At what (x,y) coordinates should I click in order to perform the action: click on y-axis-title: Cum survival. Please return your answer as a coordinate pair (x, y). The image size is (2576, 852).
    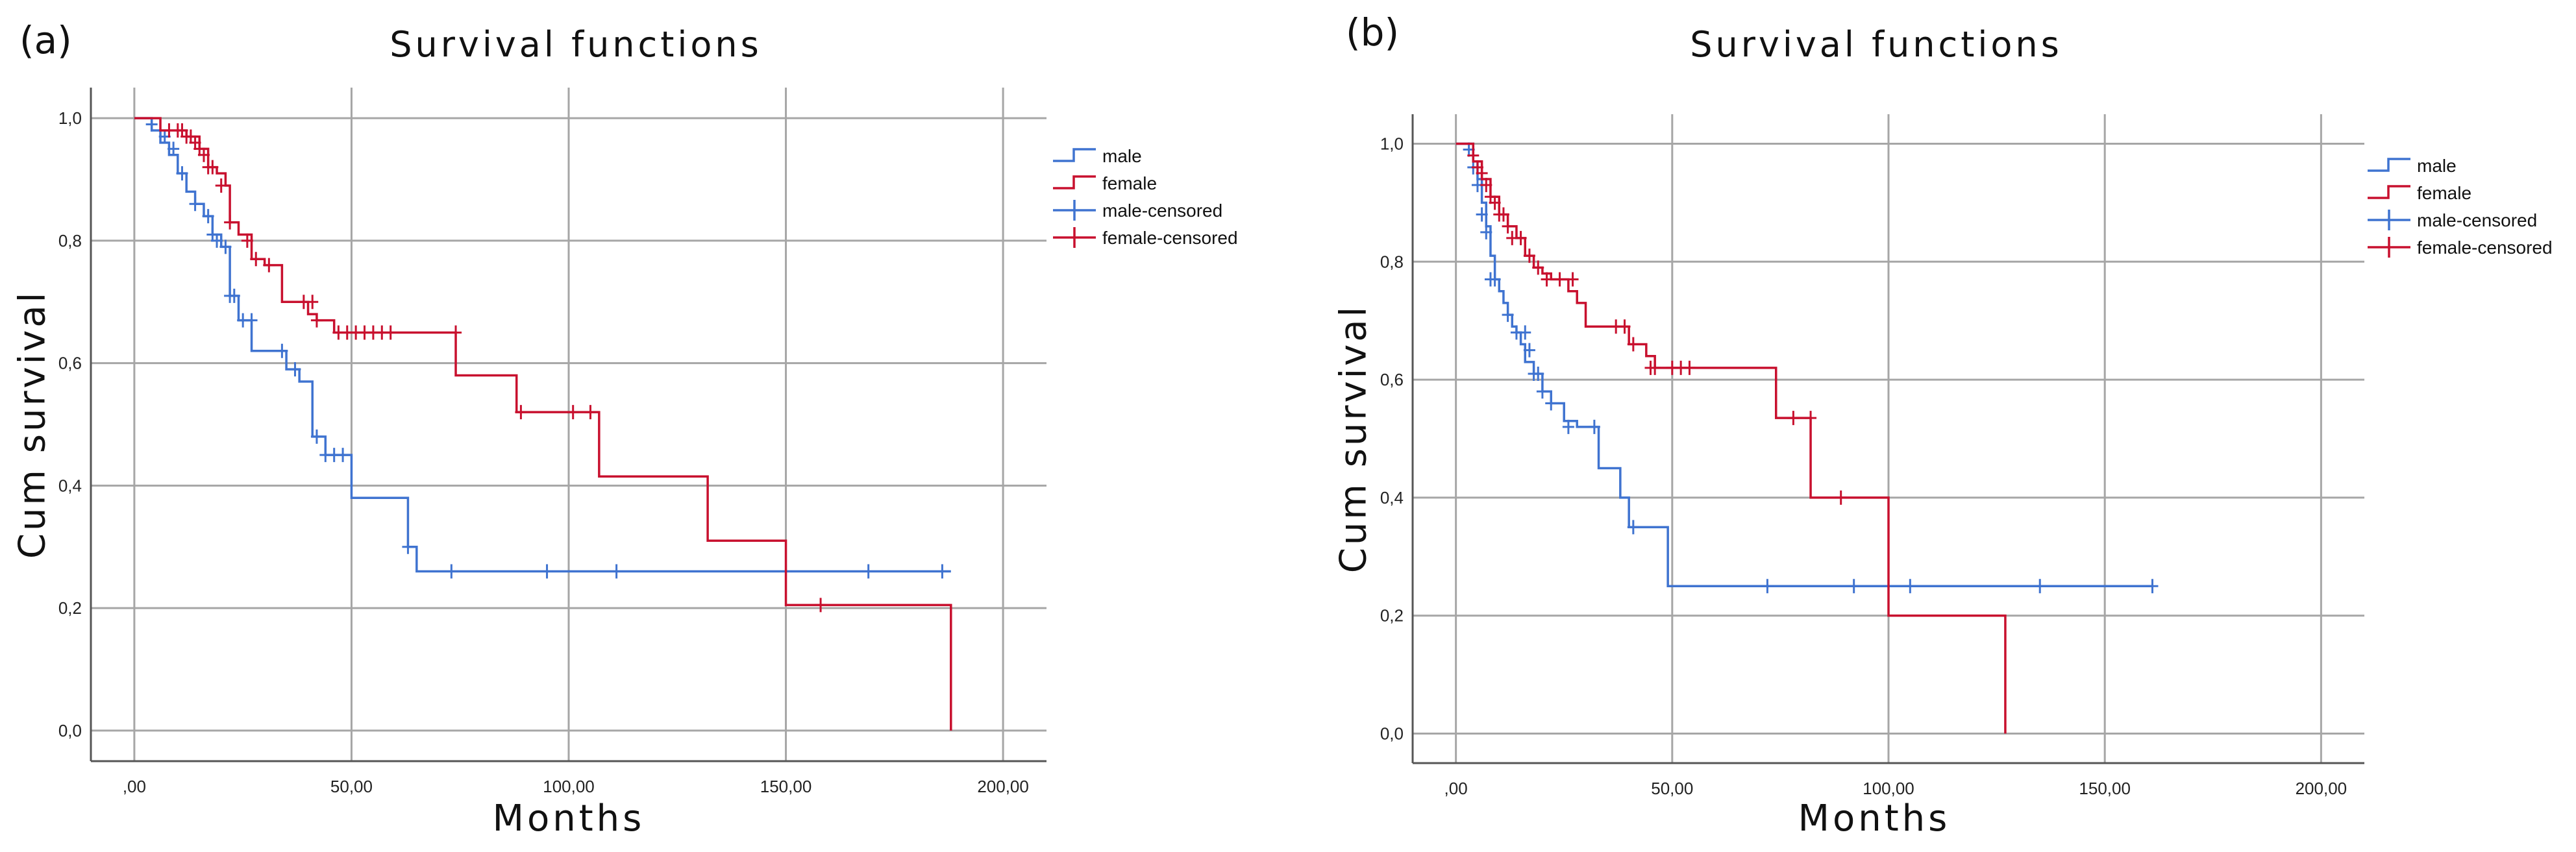
    Looking at the image, I should click on (1354, 438).